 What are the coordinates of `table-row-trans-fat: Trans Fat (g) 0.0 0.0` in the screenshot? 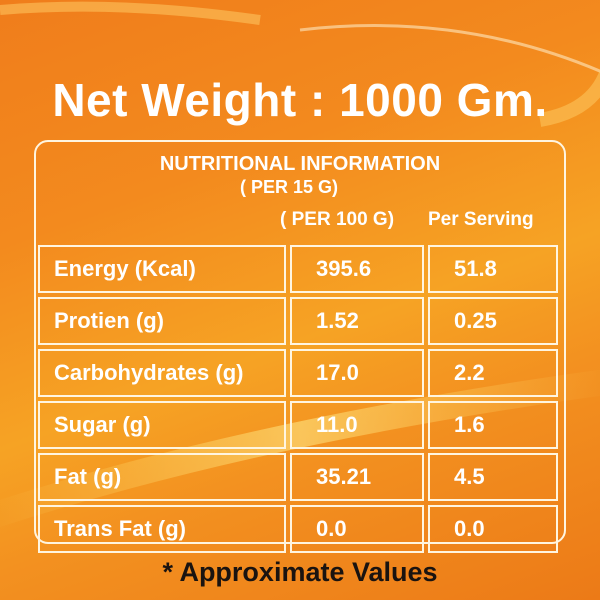 It's located at (298, 529).